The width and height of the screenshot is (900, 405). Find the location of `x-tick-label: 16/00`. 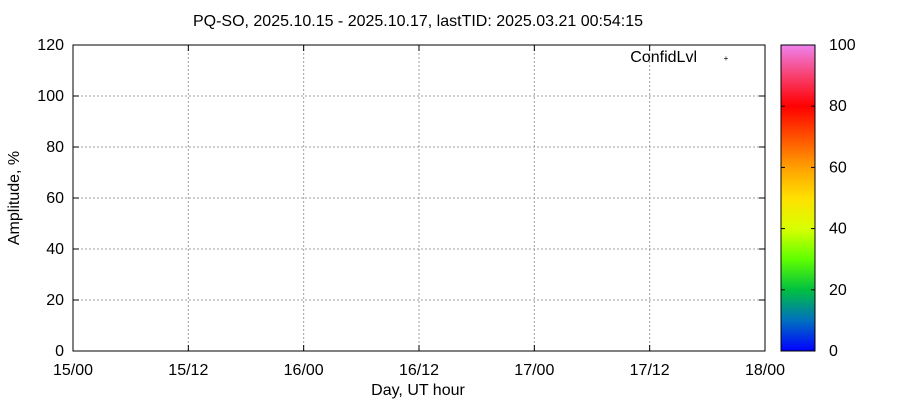

x-tick-label: 16/00 is located at coordinates (304, 370).